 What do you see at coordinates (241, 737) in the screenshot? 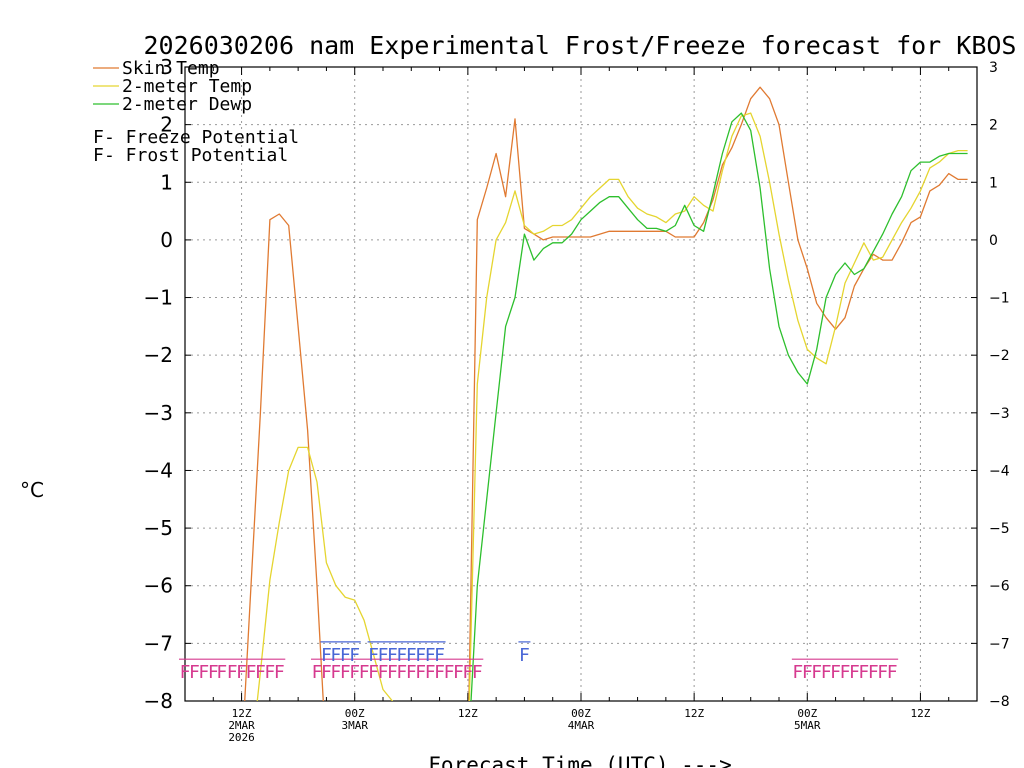
I see `x-tick-label: 2026` at bounding box center [241, 737].